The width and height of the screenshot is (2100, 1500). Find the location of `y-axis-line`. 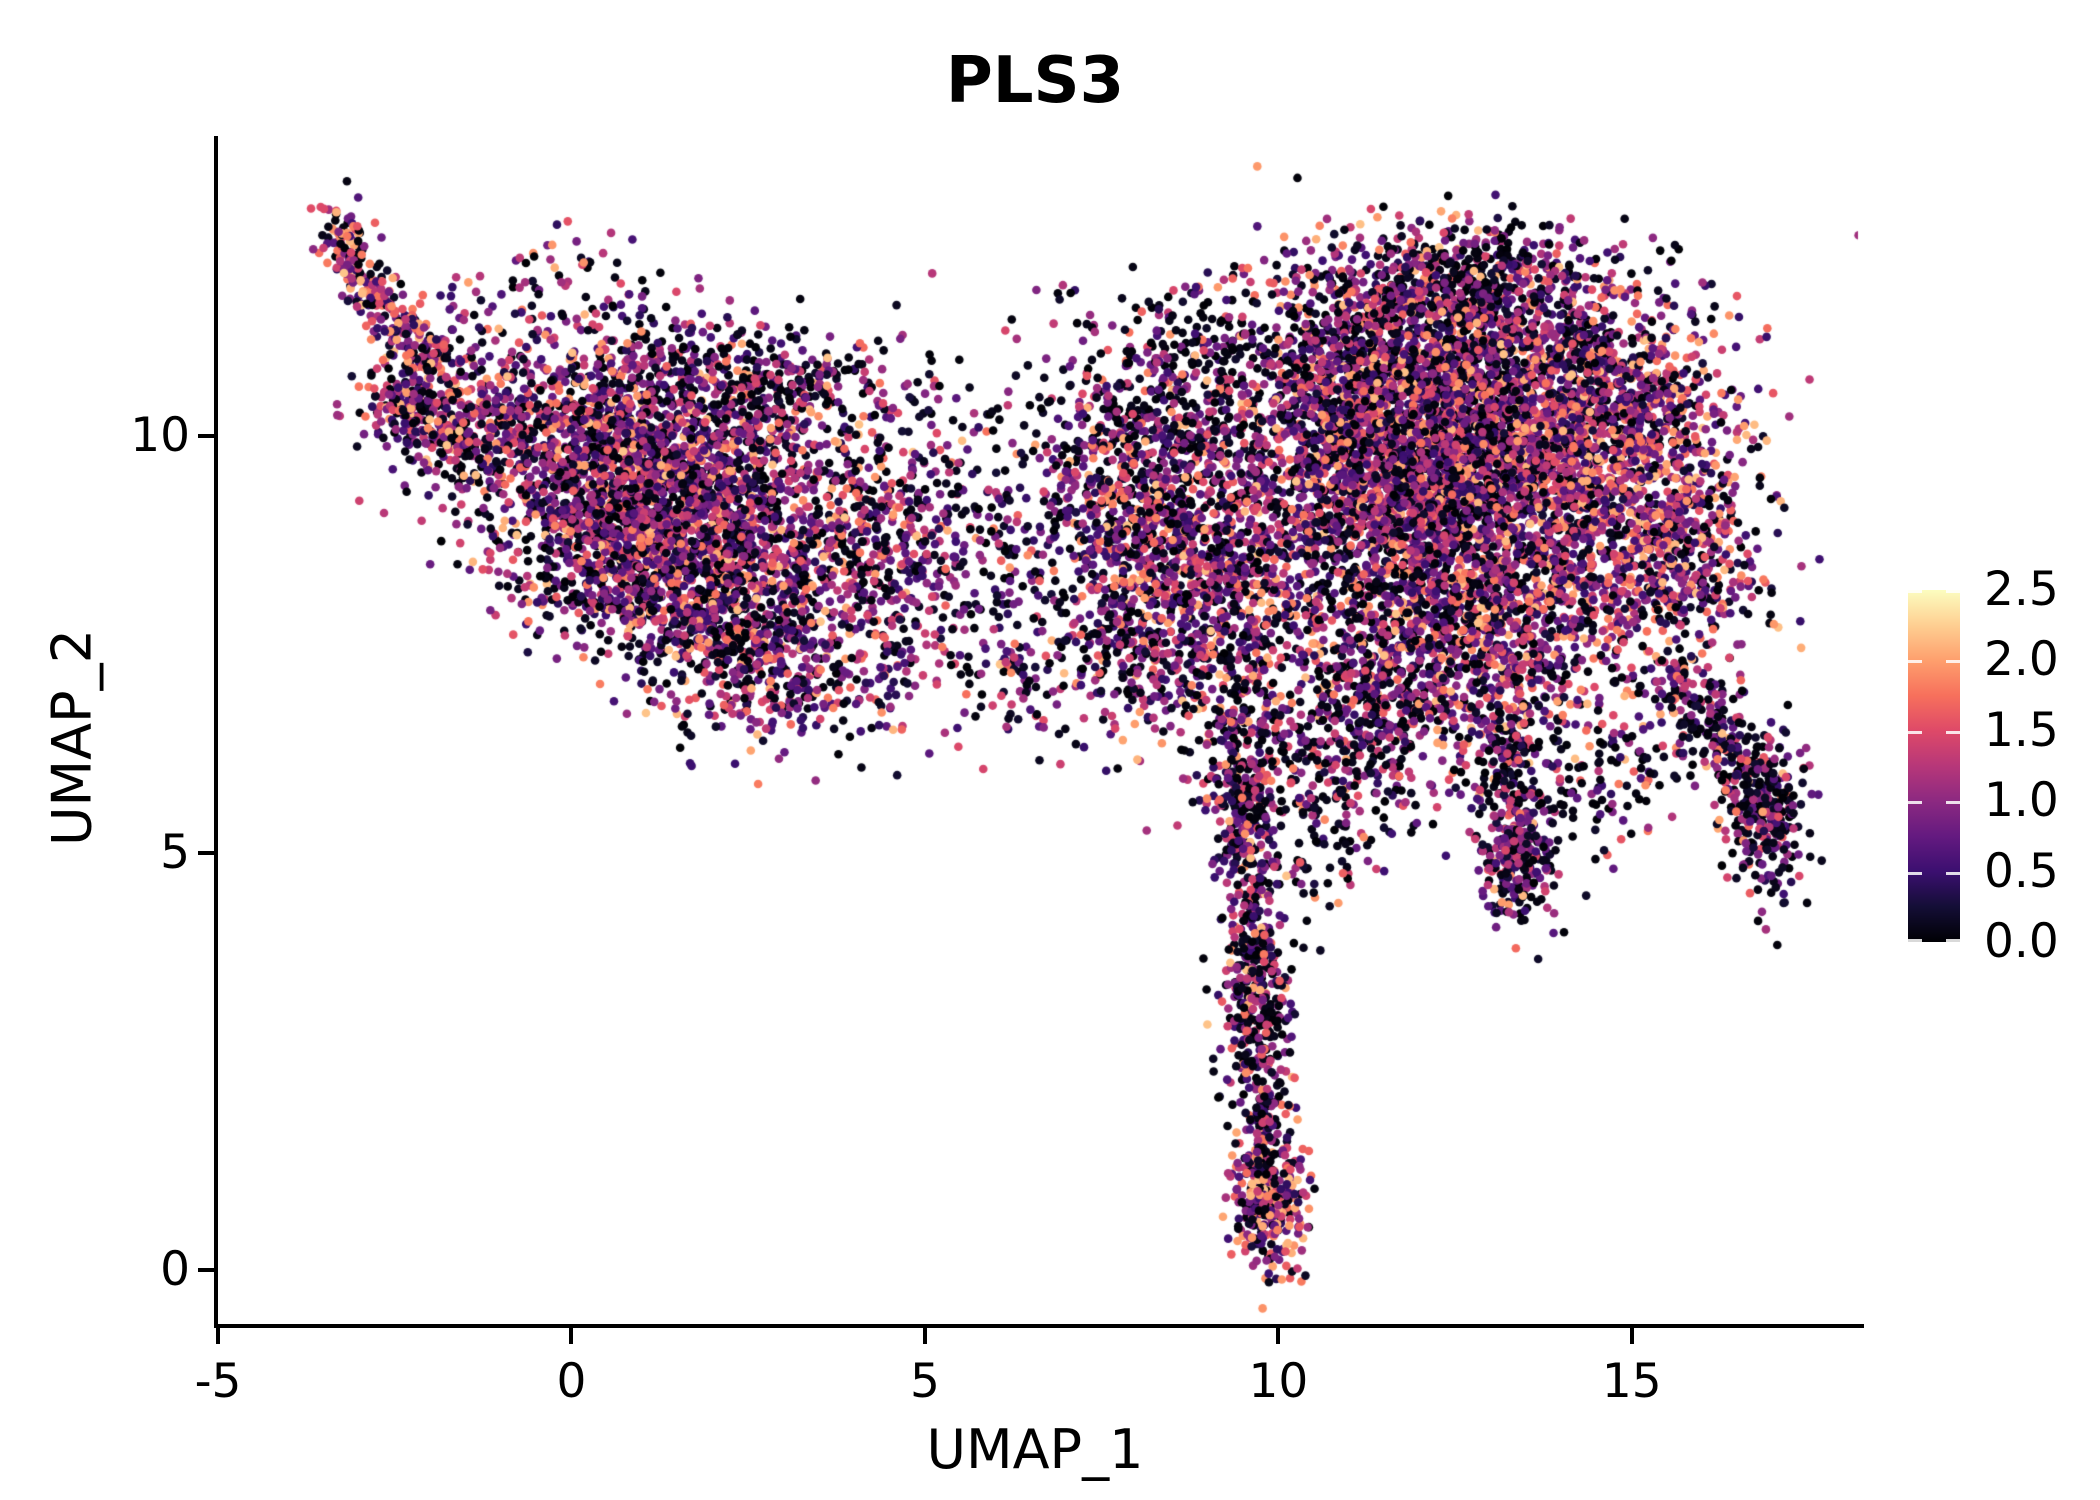

y-axis-line is located at coordinates (216, 732).